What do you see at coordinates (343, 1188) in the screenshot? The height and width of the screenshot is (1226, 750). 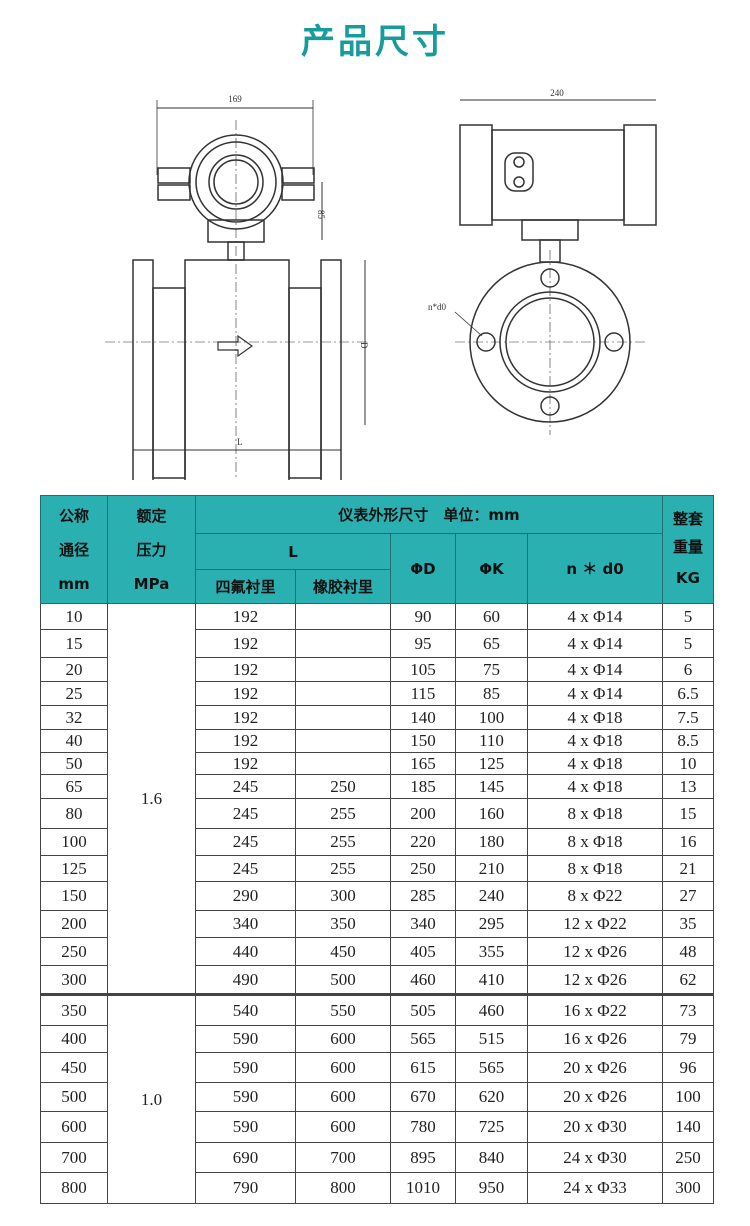 I see `cell-l-rubber: 800` at bounding box center [343, 1188].